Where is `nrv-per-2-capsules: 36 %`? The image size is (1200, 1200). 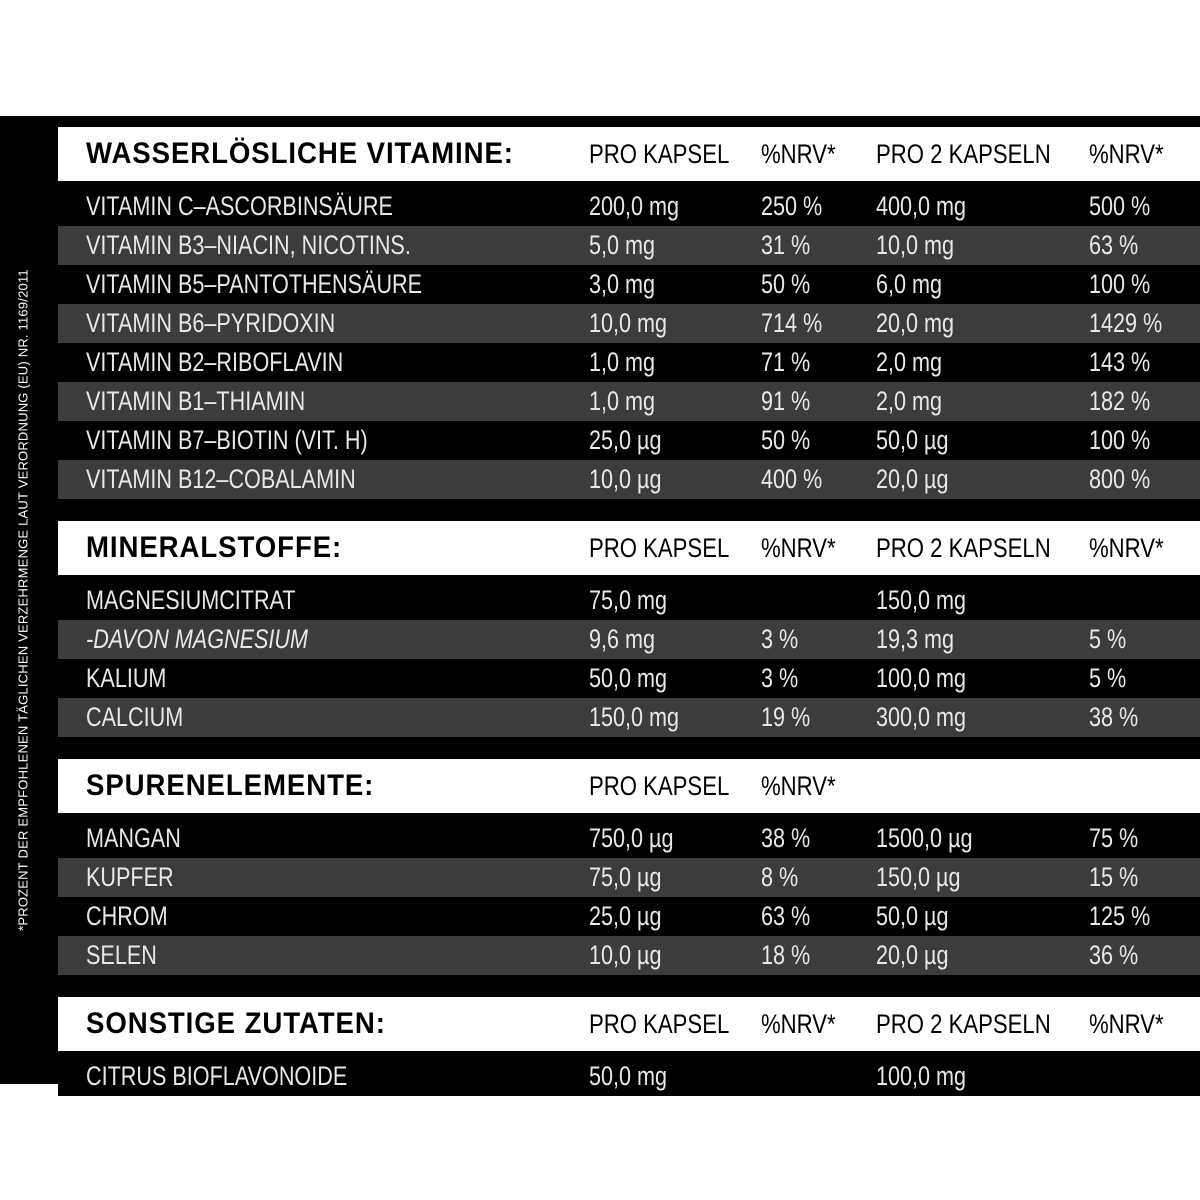
nrv-per-2-capsules: 36 % is located at coordinates (1114, 955).